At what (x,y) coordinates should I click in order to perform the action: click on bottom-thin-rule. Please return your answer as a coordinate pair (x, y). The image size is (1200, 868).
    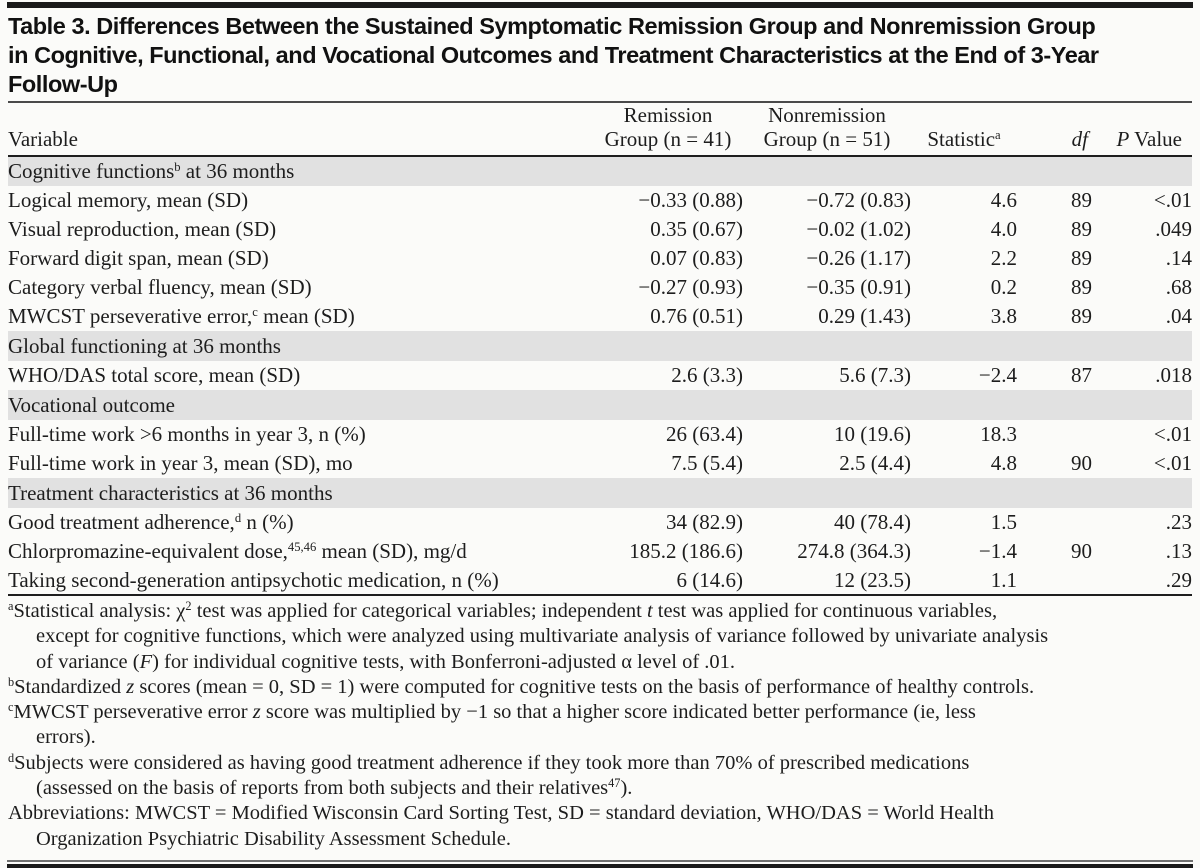
    Looking at the image, I should click on (600, 861).